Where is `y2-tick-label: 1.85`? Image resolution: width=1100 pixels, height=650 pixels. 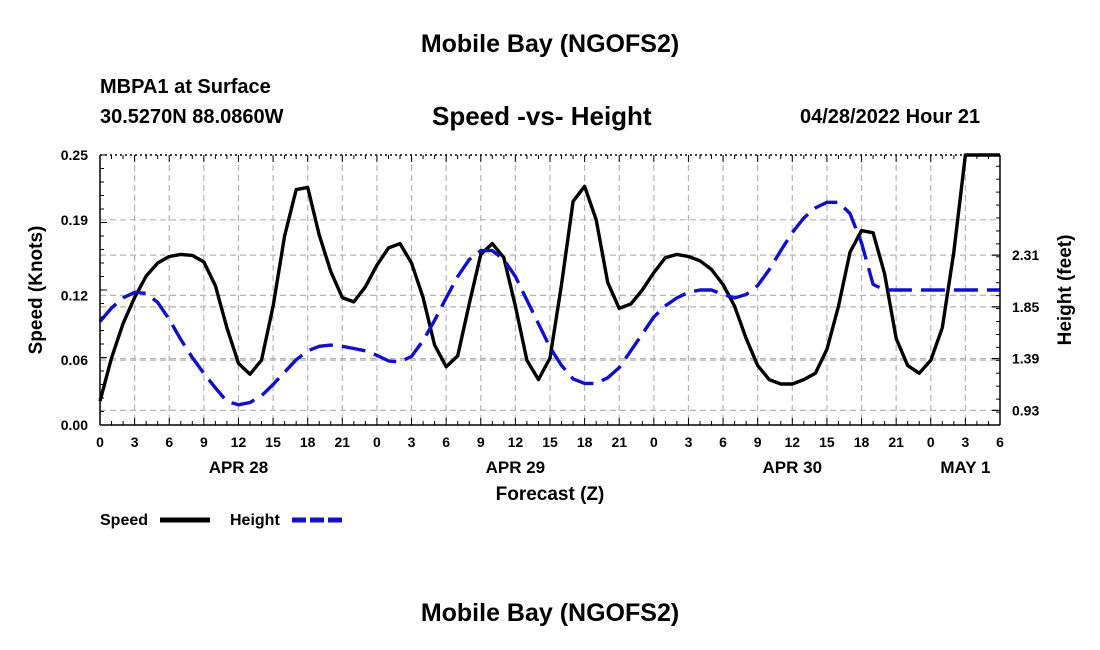 y2-tick-label: 1.85 is located at coordinates (1025, 307).